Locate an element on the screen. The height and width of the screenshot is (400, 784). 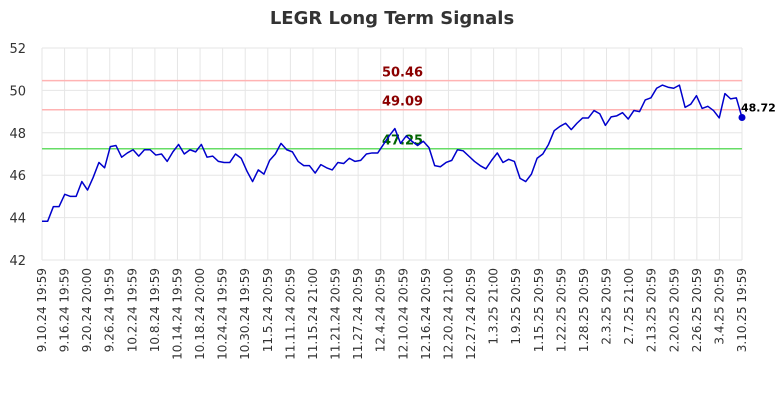
x-tick-label: 11.27.24 20:59 is located at coordinates (358, 314).